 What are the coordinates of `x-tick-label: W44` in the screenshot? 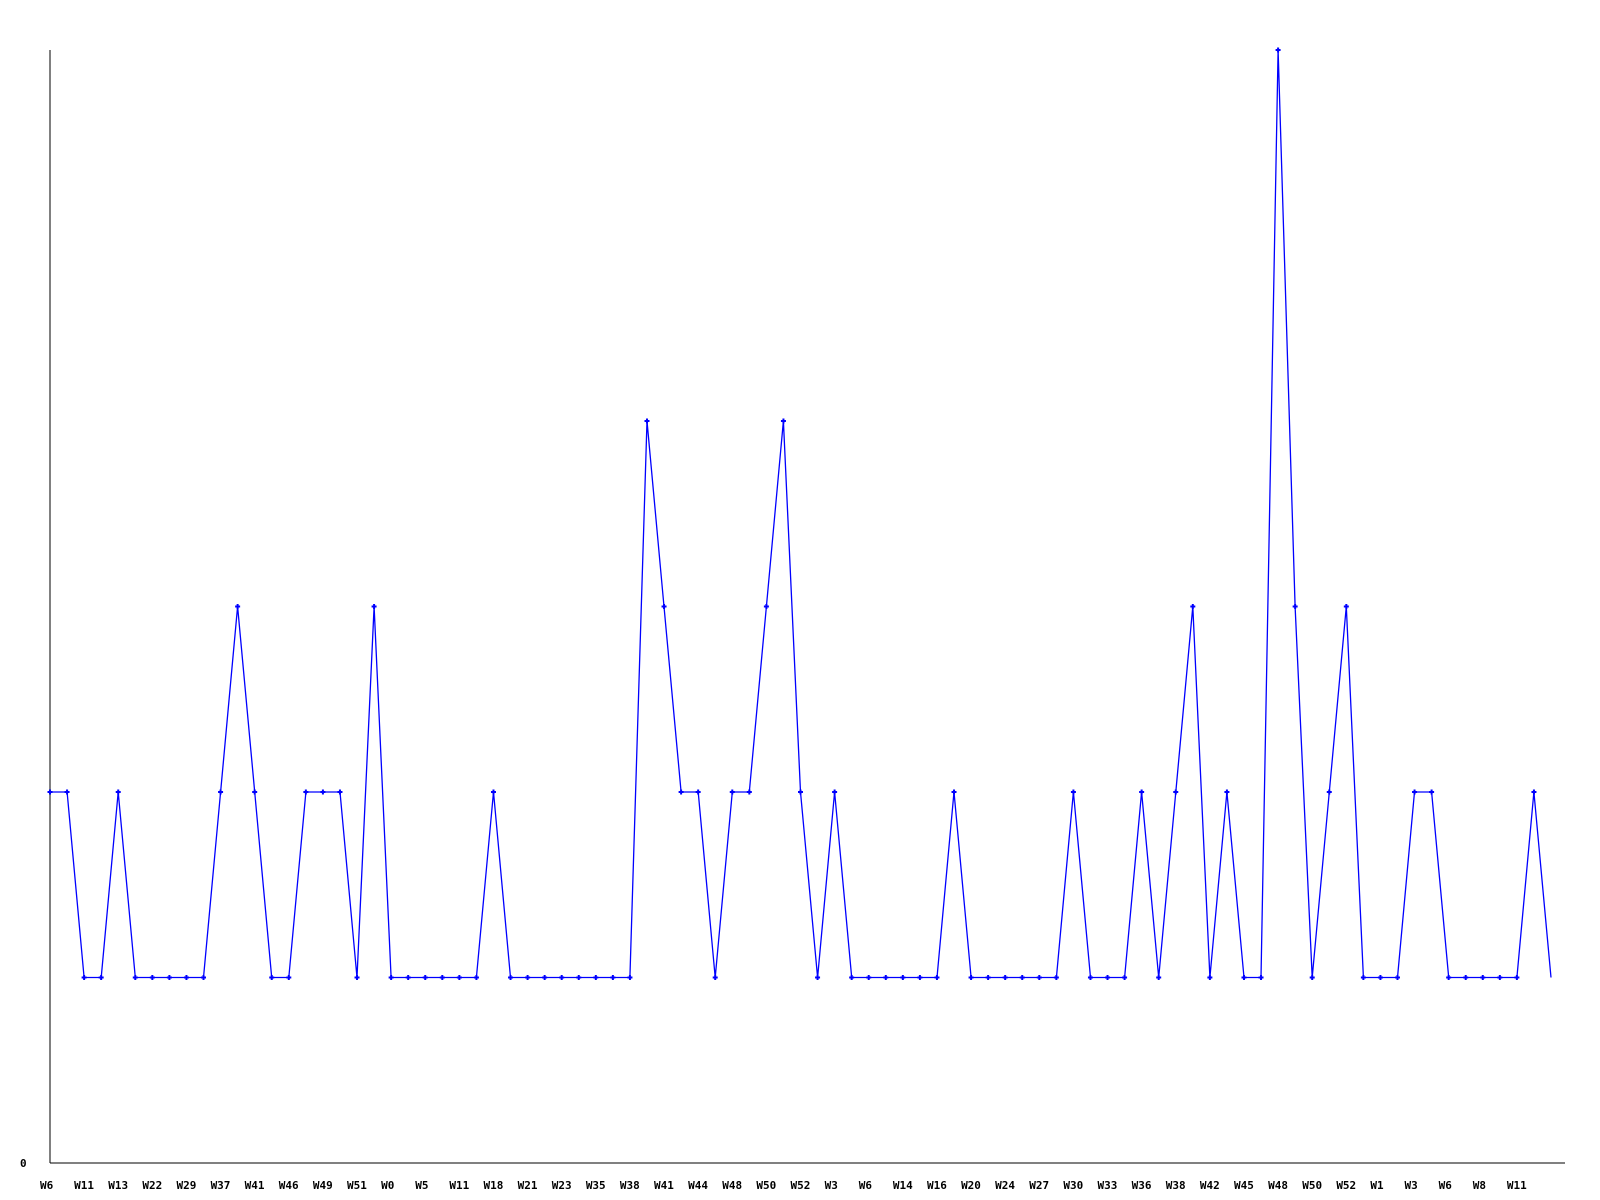 It's located at (698, 1185).